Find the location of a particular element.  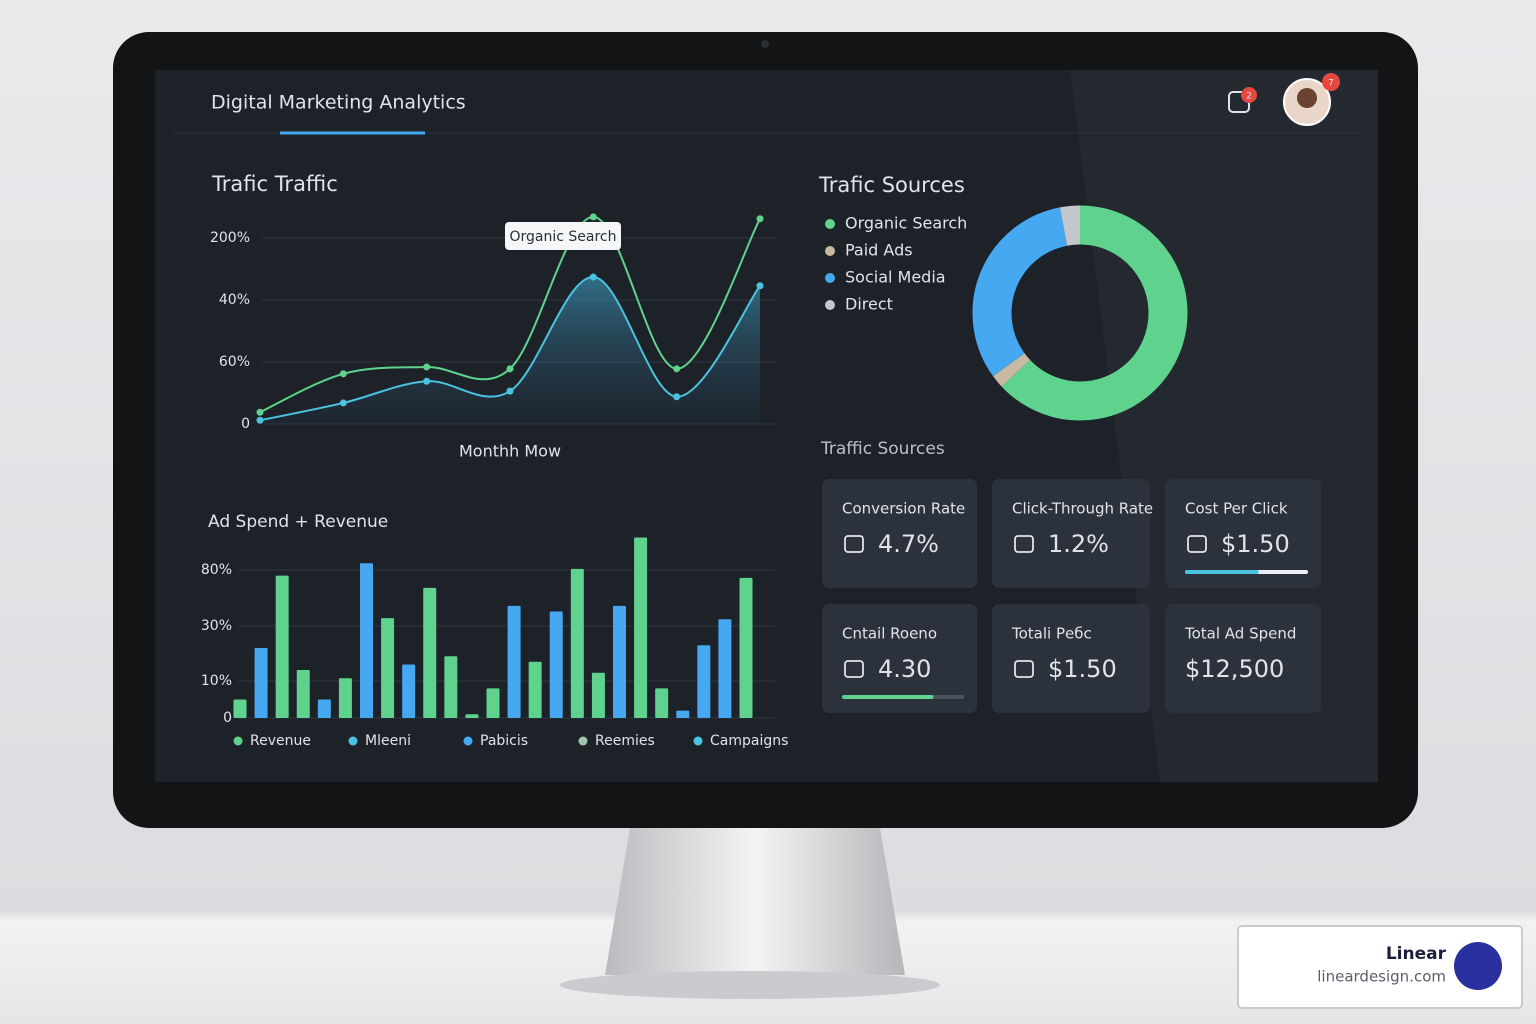

legend-label: Pabicis is located at coordinates (504, 741).